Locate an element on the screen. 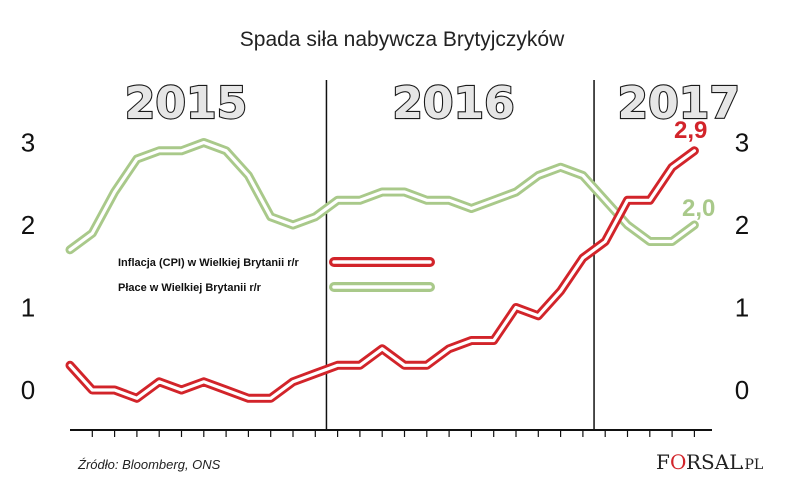 The width and height of the screenshot is (805, 487). brand-logo: F O RSAL .PL is located at coordinates (709, 462).